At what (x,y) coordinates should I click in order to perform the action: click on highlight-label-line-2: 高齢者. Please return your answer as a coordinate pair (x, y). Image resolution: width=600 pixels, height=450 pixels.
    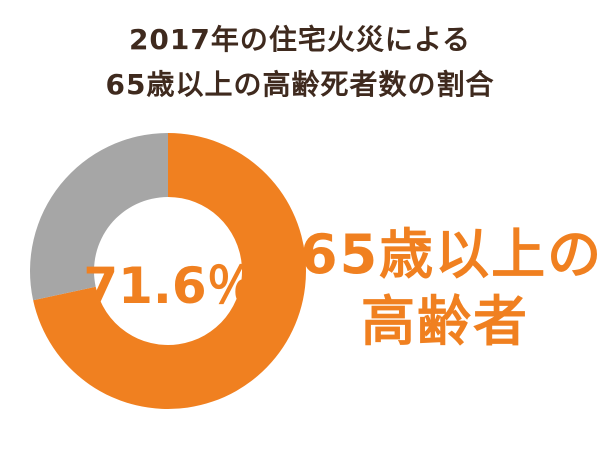
    Looking at the image, I should click on (445, 321).